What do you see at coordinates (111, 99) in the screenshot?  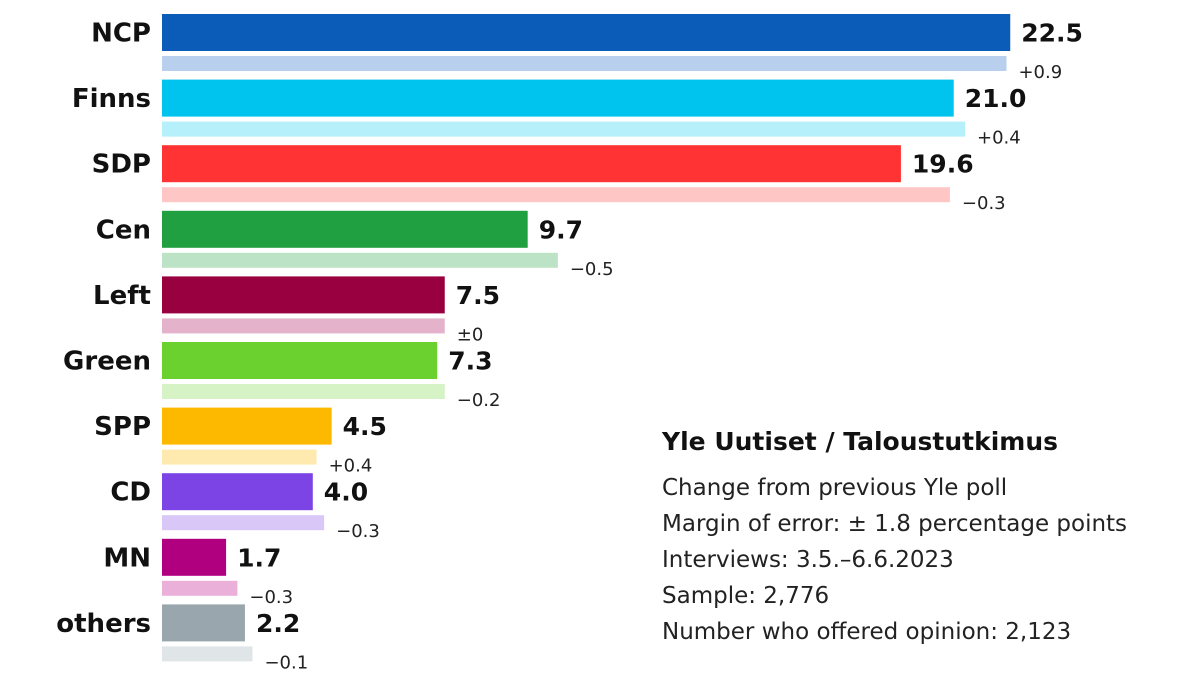 I see `category-label-finns: Finns` at bounding box center [111, 99].